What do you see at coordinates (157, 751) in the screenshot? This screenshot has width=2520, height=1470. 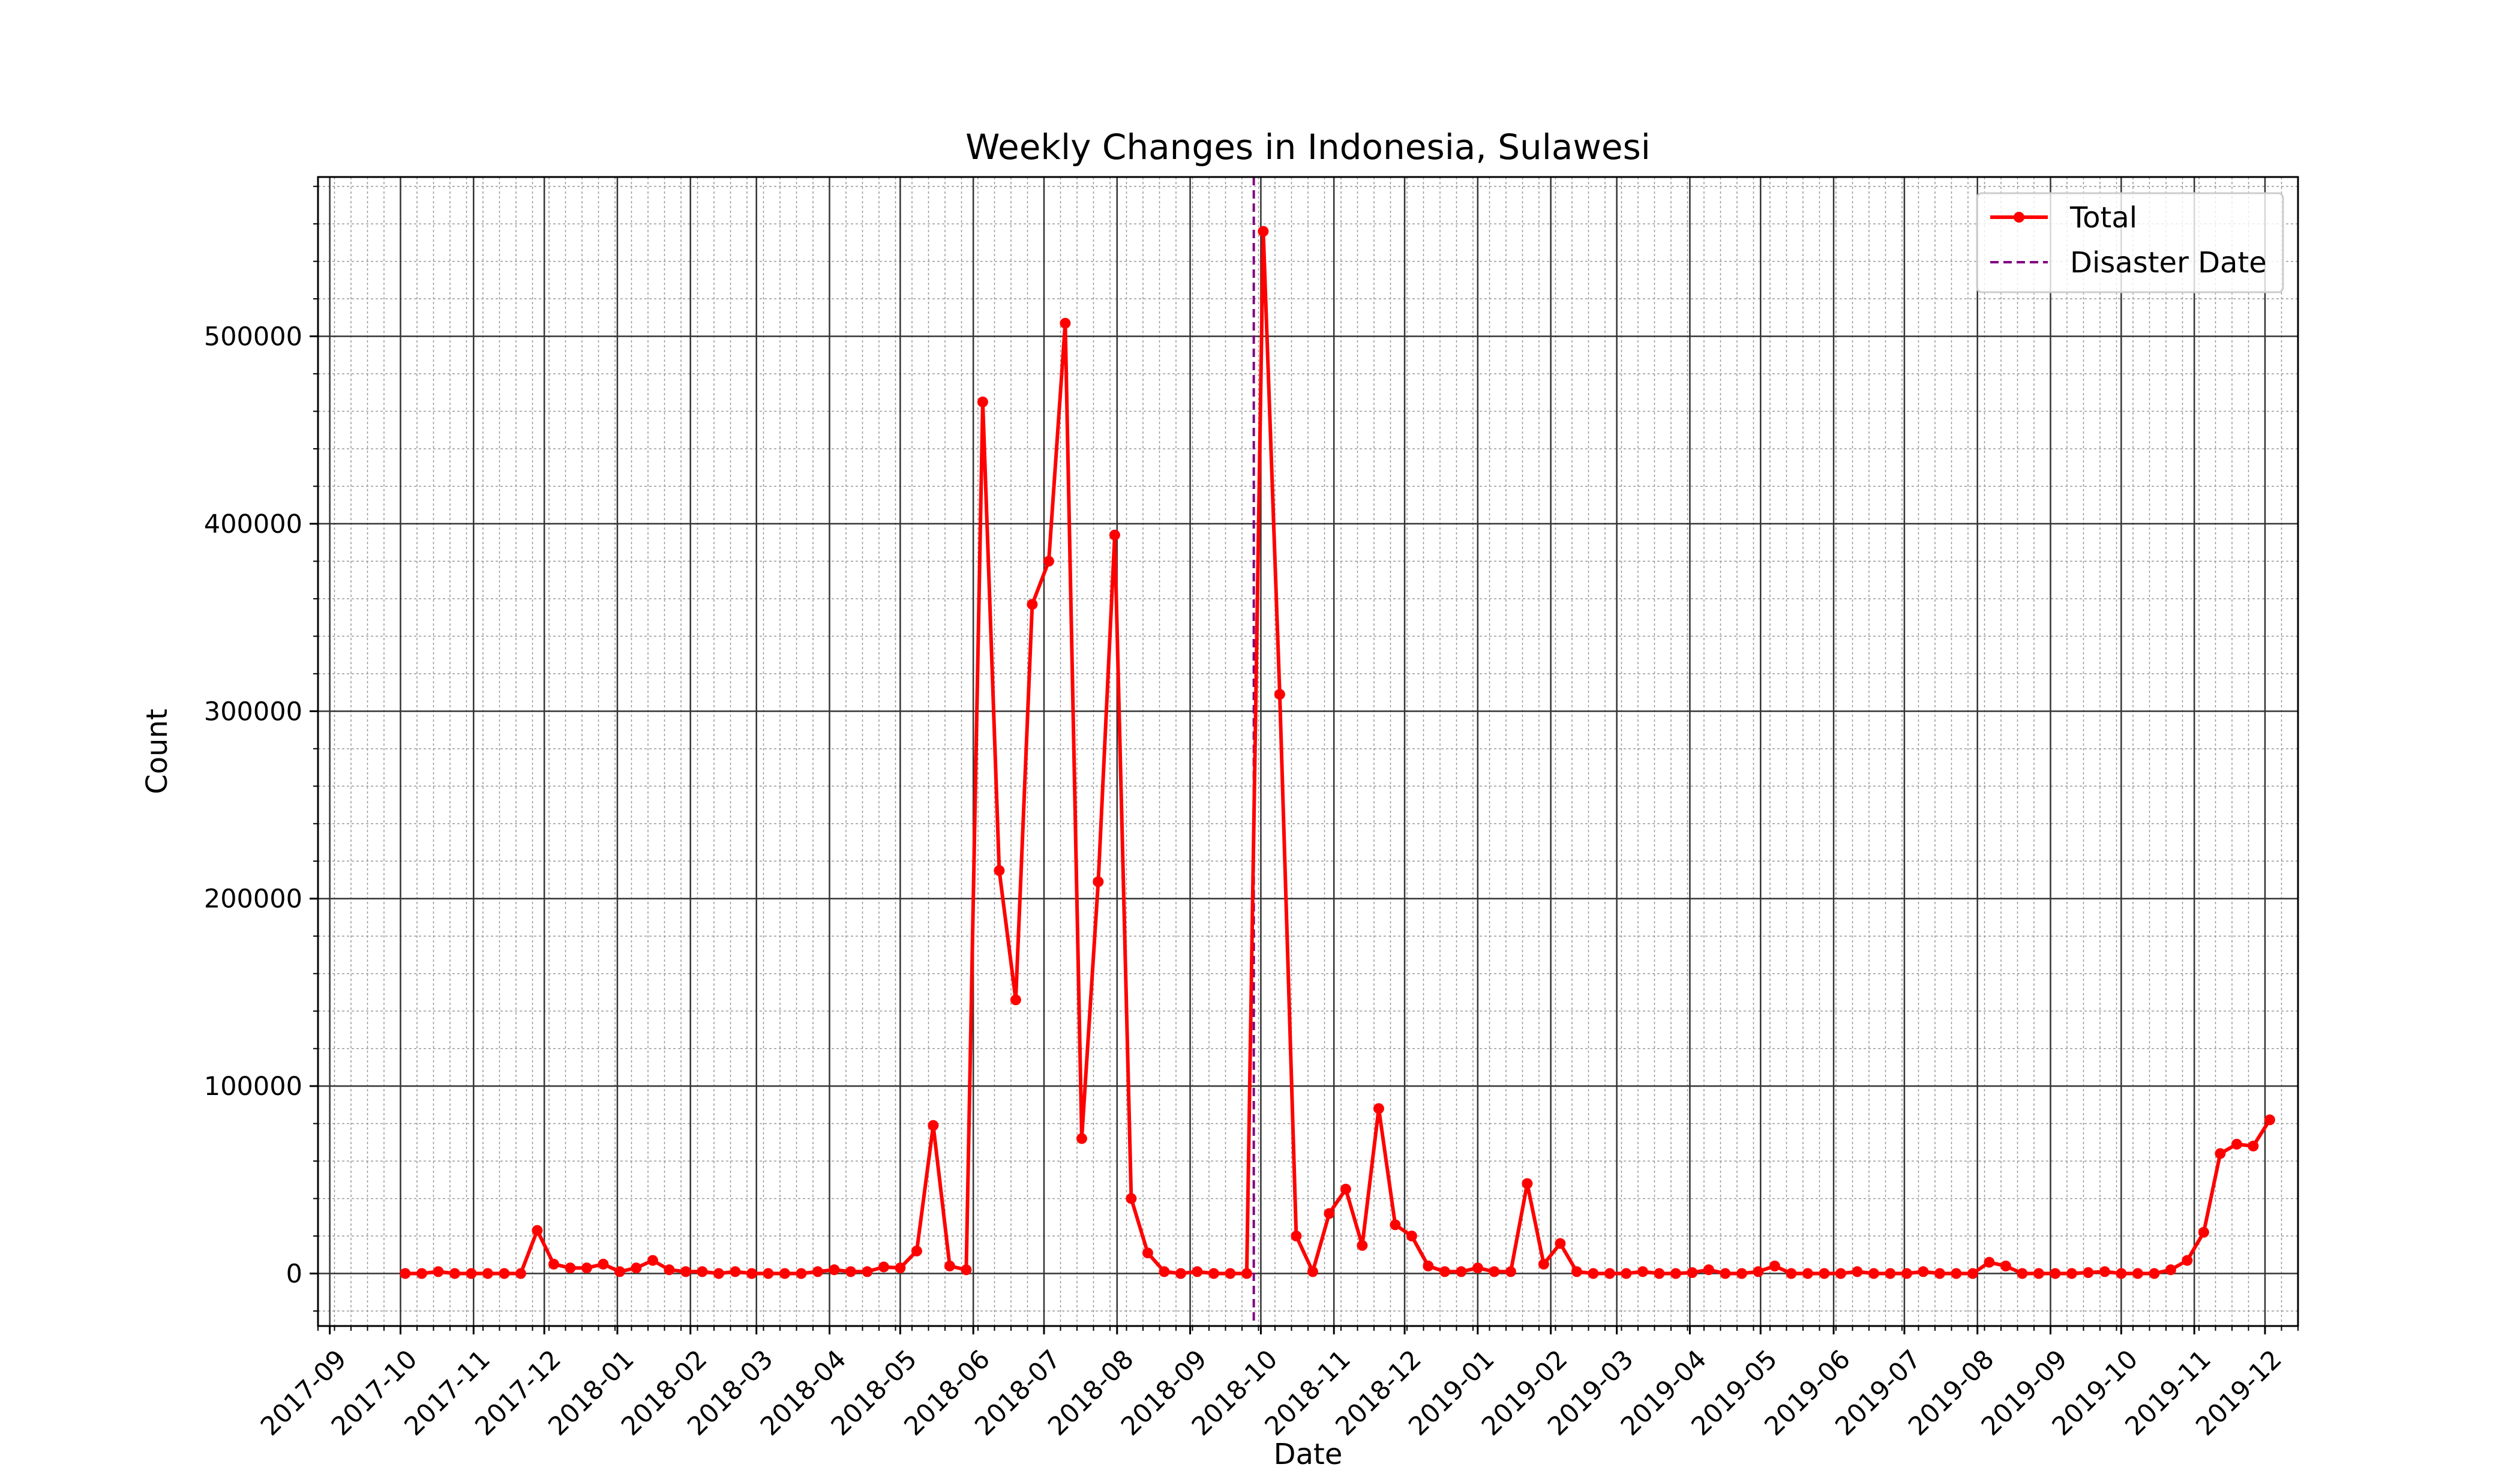 I see `y-axis-label: Count` at bounding box center [157, 751].